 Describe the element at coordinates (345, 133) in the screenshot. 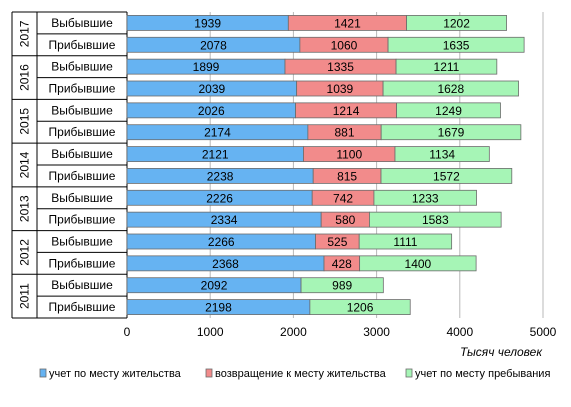

I see `data-label: 881` at that location.